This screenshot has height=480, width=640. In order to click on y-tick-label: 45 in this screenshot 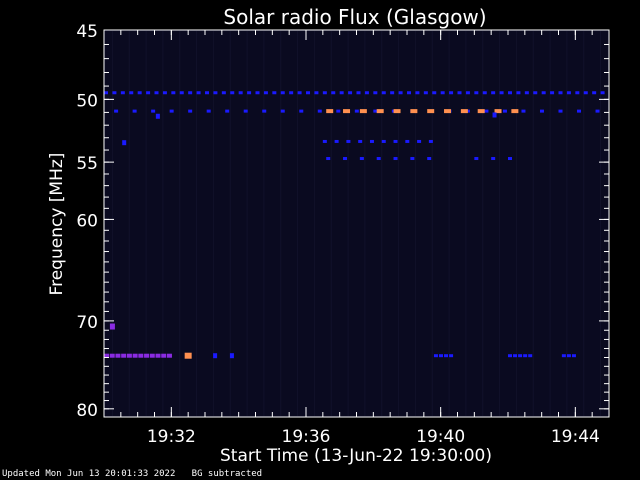, I will do `click(87, 32)`.